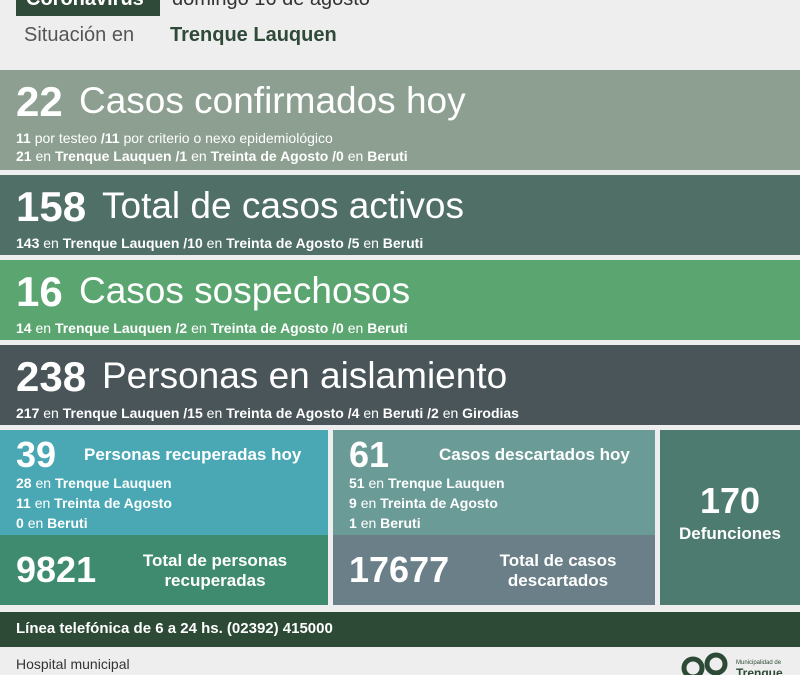 The width and height of the screenshot is (800, 675). I want to click on box-line: 1 en Beruti, so click(385, 523).